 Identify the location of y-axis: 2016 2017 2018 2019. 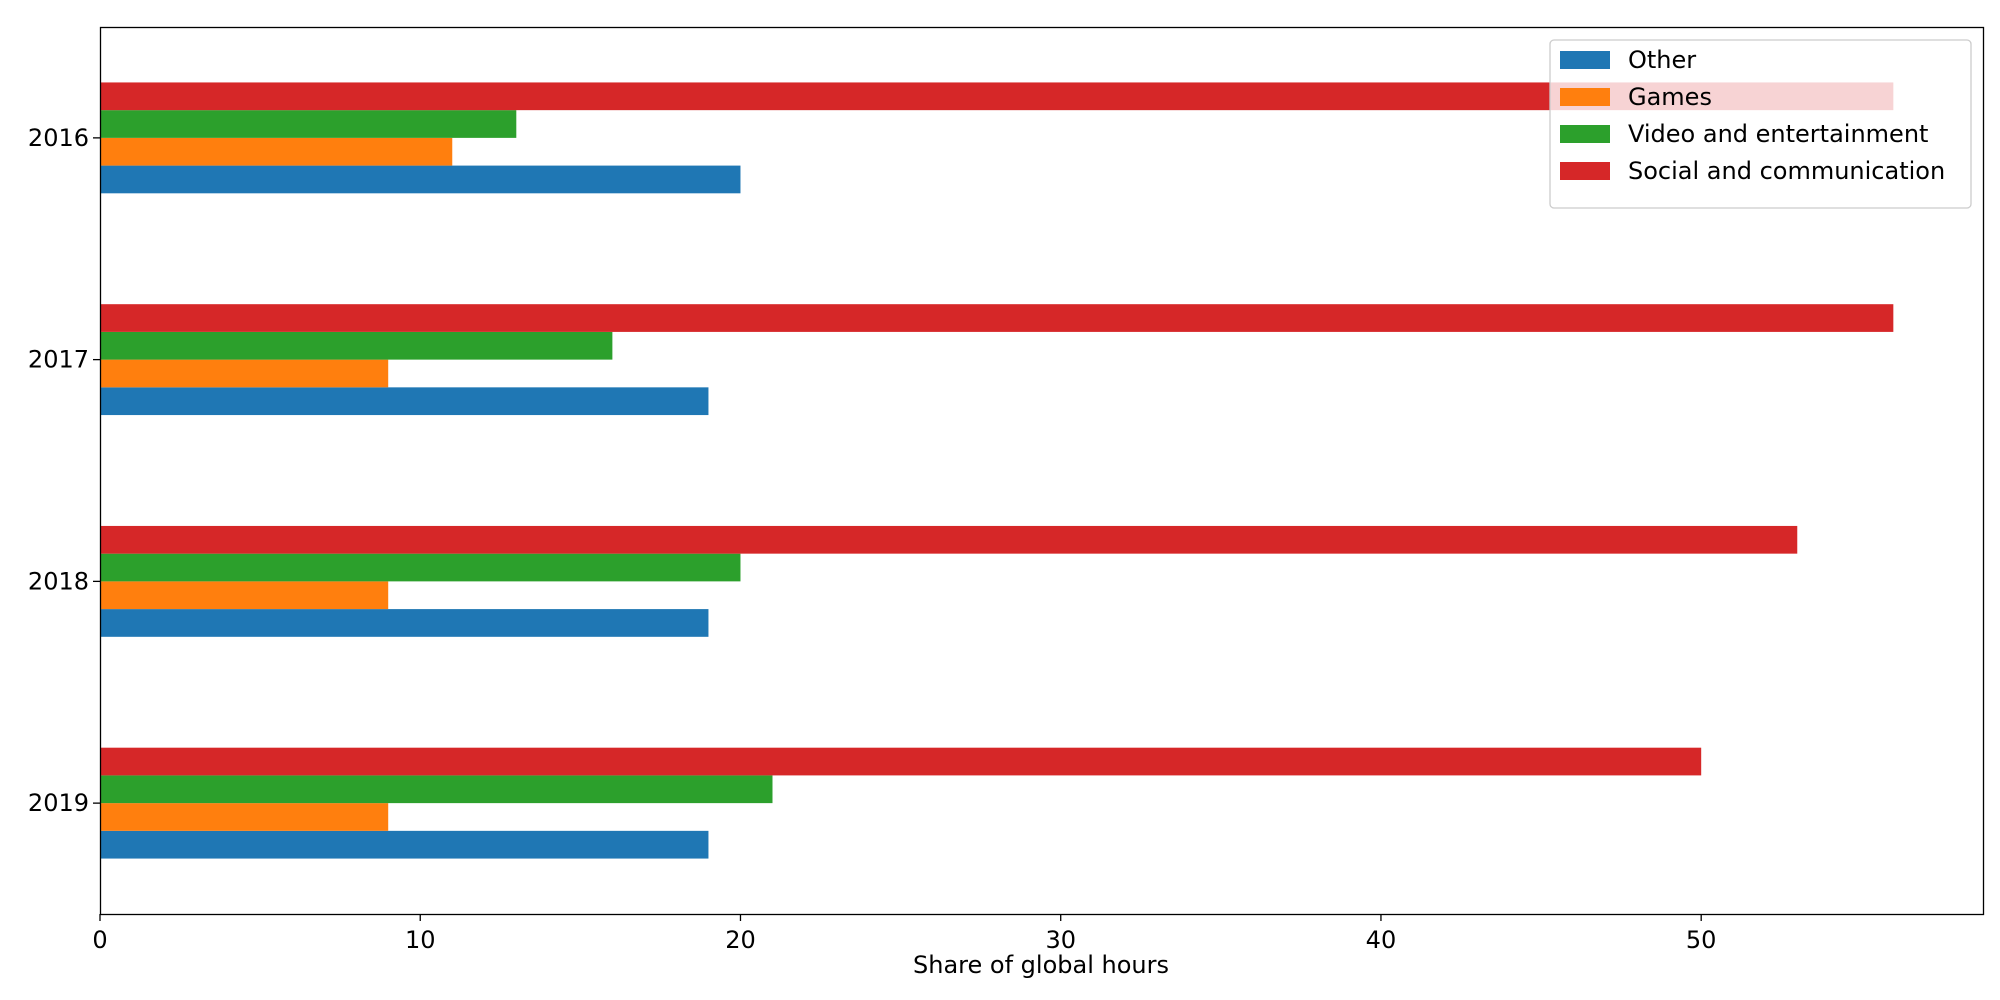
(64, 470).